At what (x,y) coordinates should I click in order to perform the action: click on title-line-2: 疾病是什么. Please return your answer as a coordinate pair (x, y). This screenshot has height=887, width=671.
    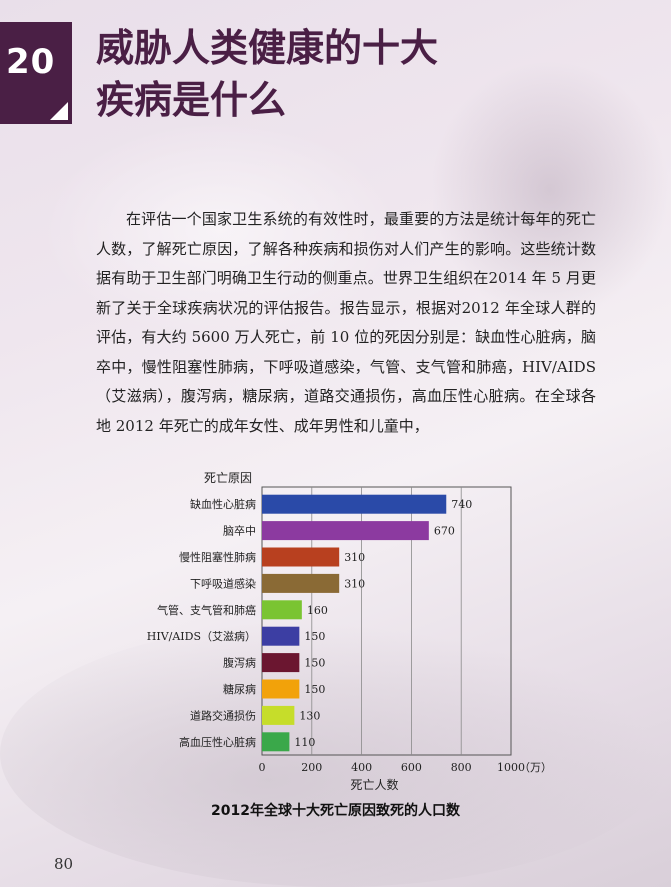
    Looking at the image, I should click on (191, 100).